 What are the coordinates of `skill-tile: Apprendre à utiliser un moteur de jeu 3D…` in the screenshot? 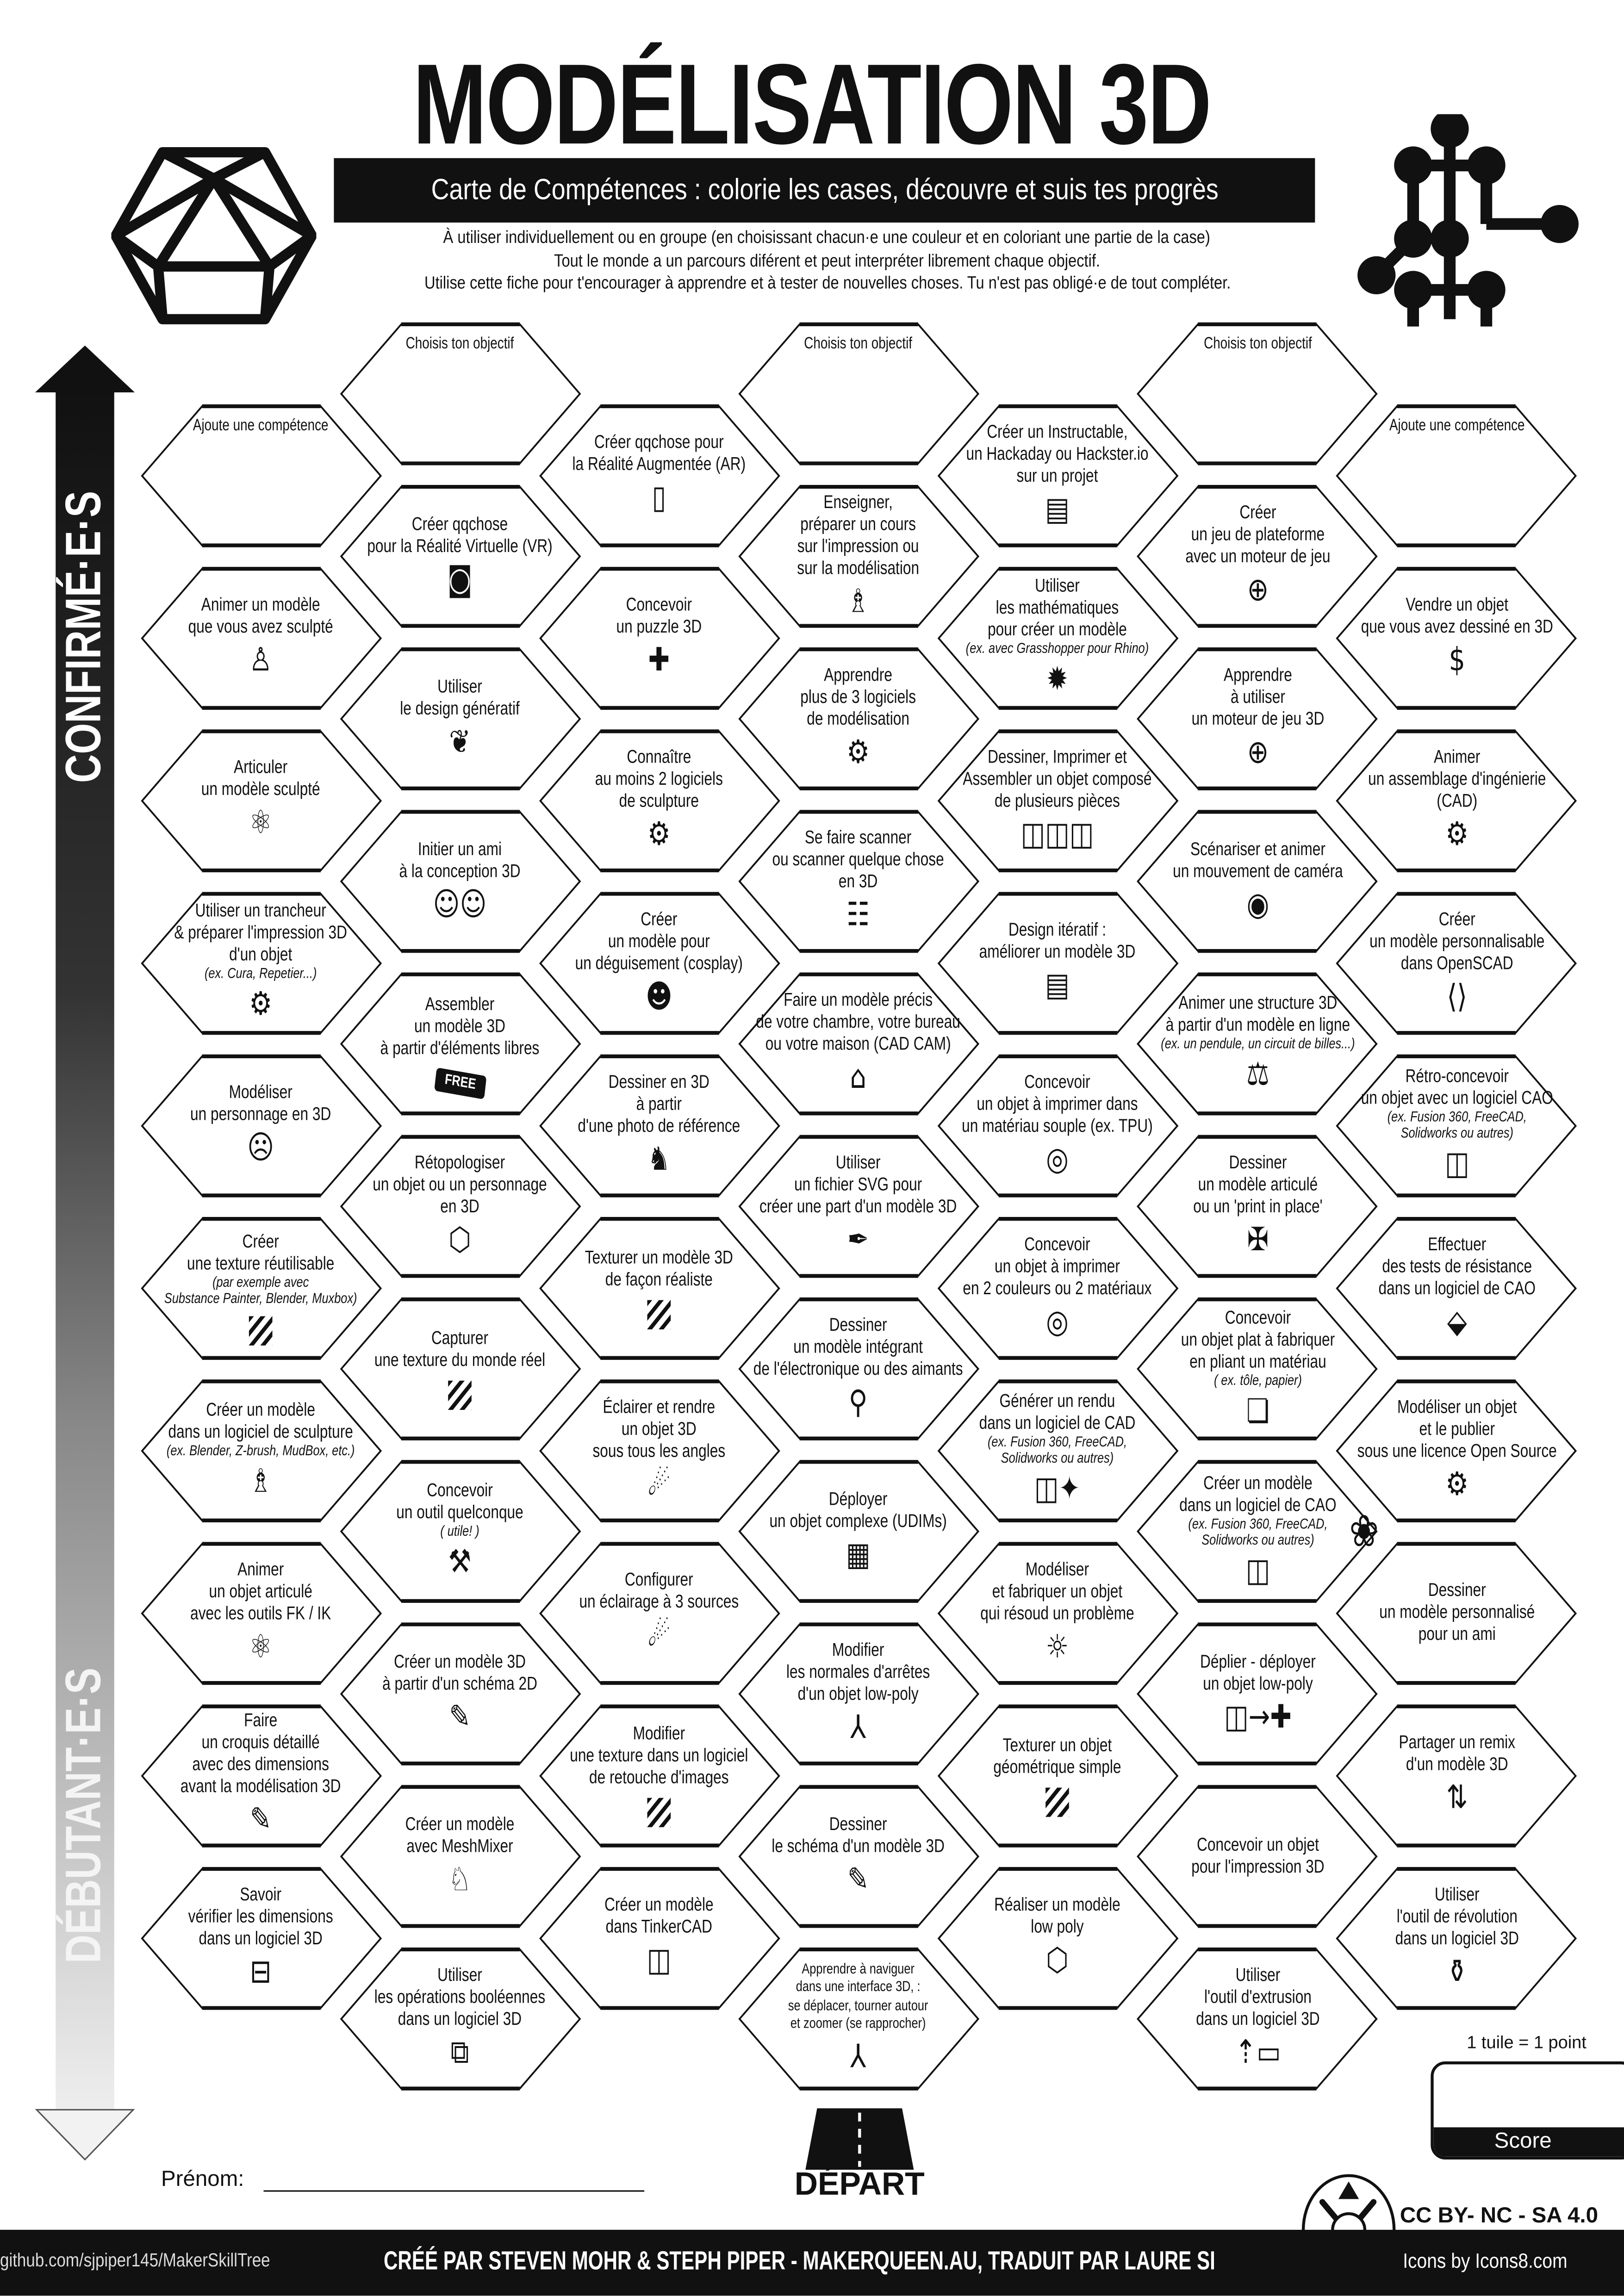 It's located at (1257, 719).